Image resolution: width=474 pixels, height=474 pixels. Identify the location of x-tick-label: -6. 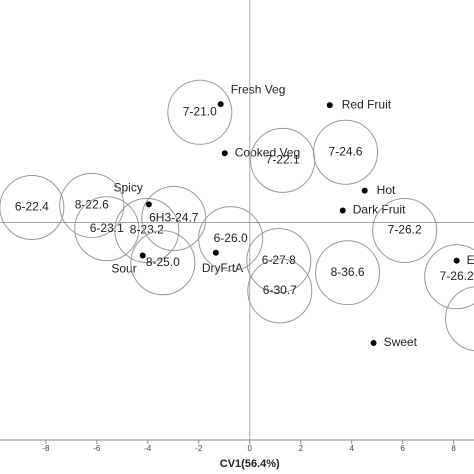
(97, 448).